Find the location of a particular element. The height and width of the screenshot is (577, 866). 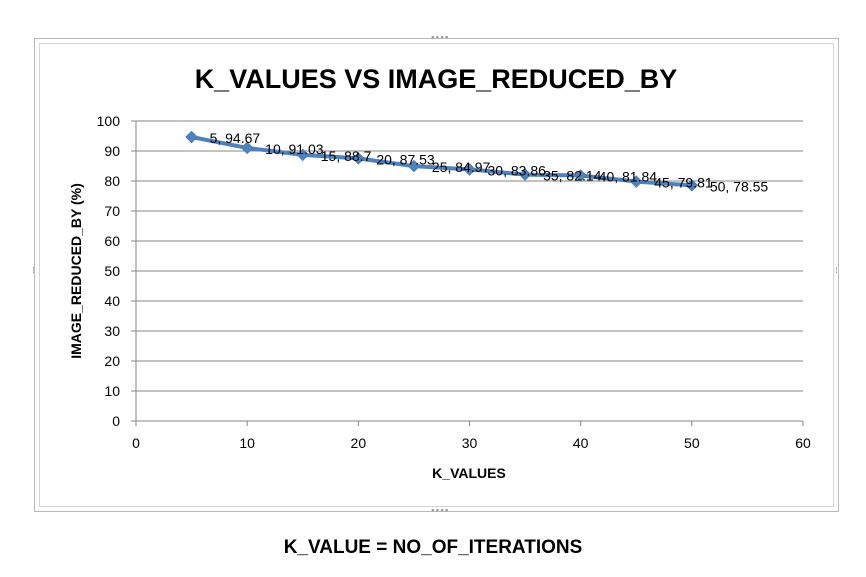

right-resize-handle: ⁞ is located at coordinates (836, 271).